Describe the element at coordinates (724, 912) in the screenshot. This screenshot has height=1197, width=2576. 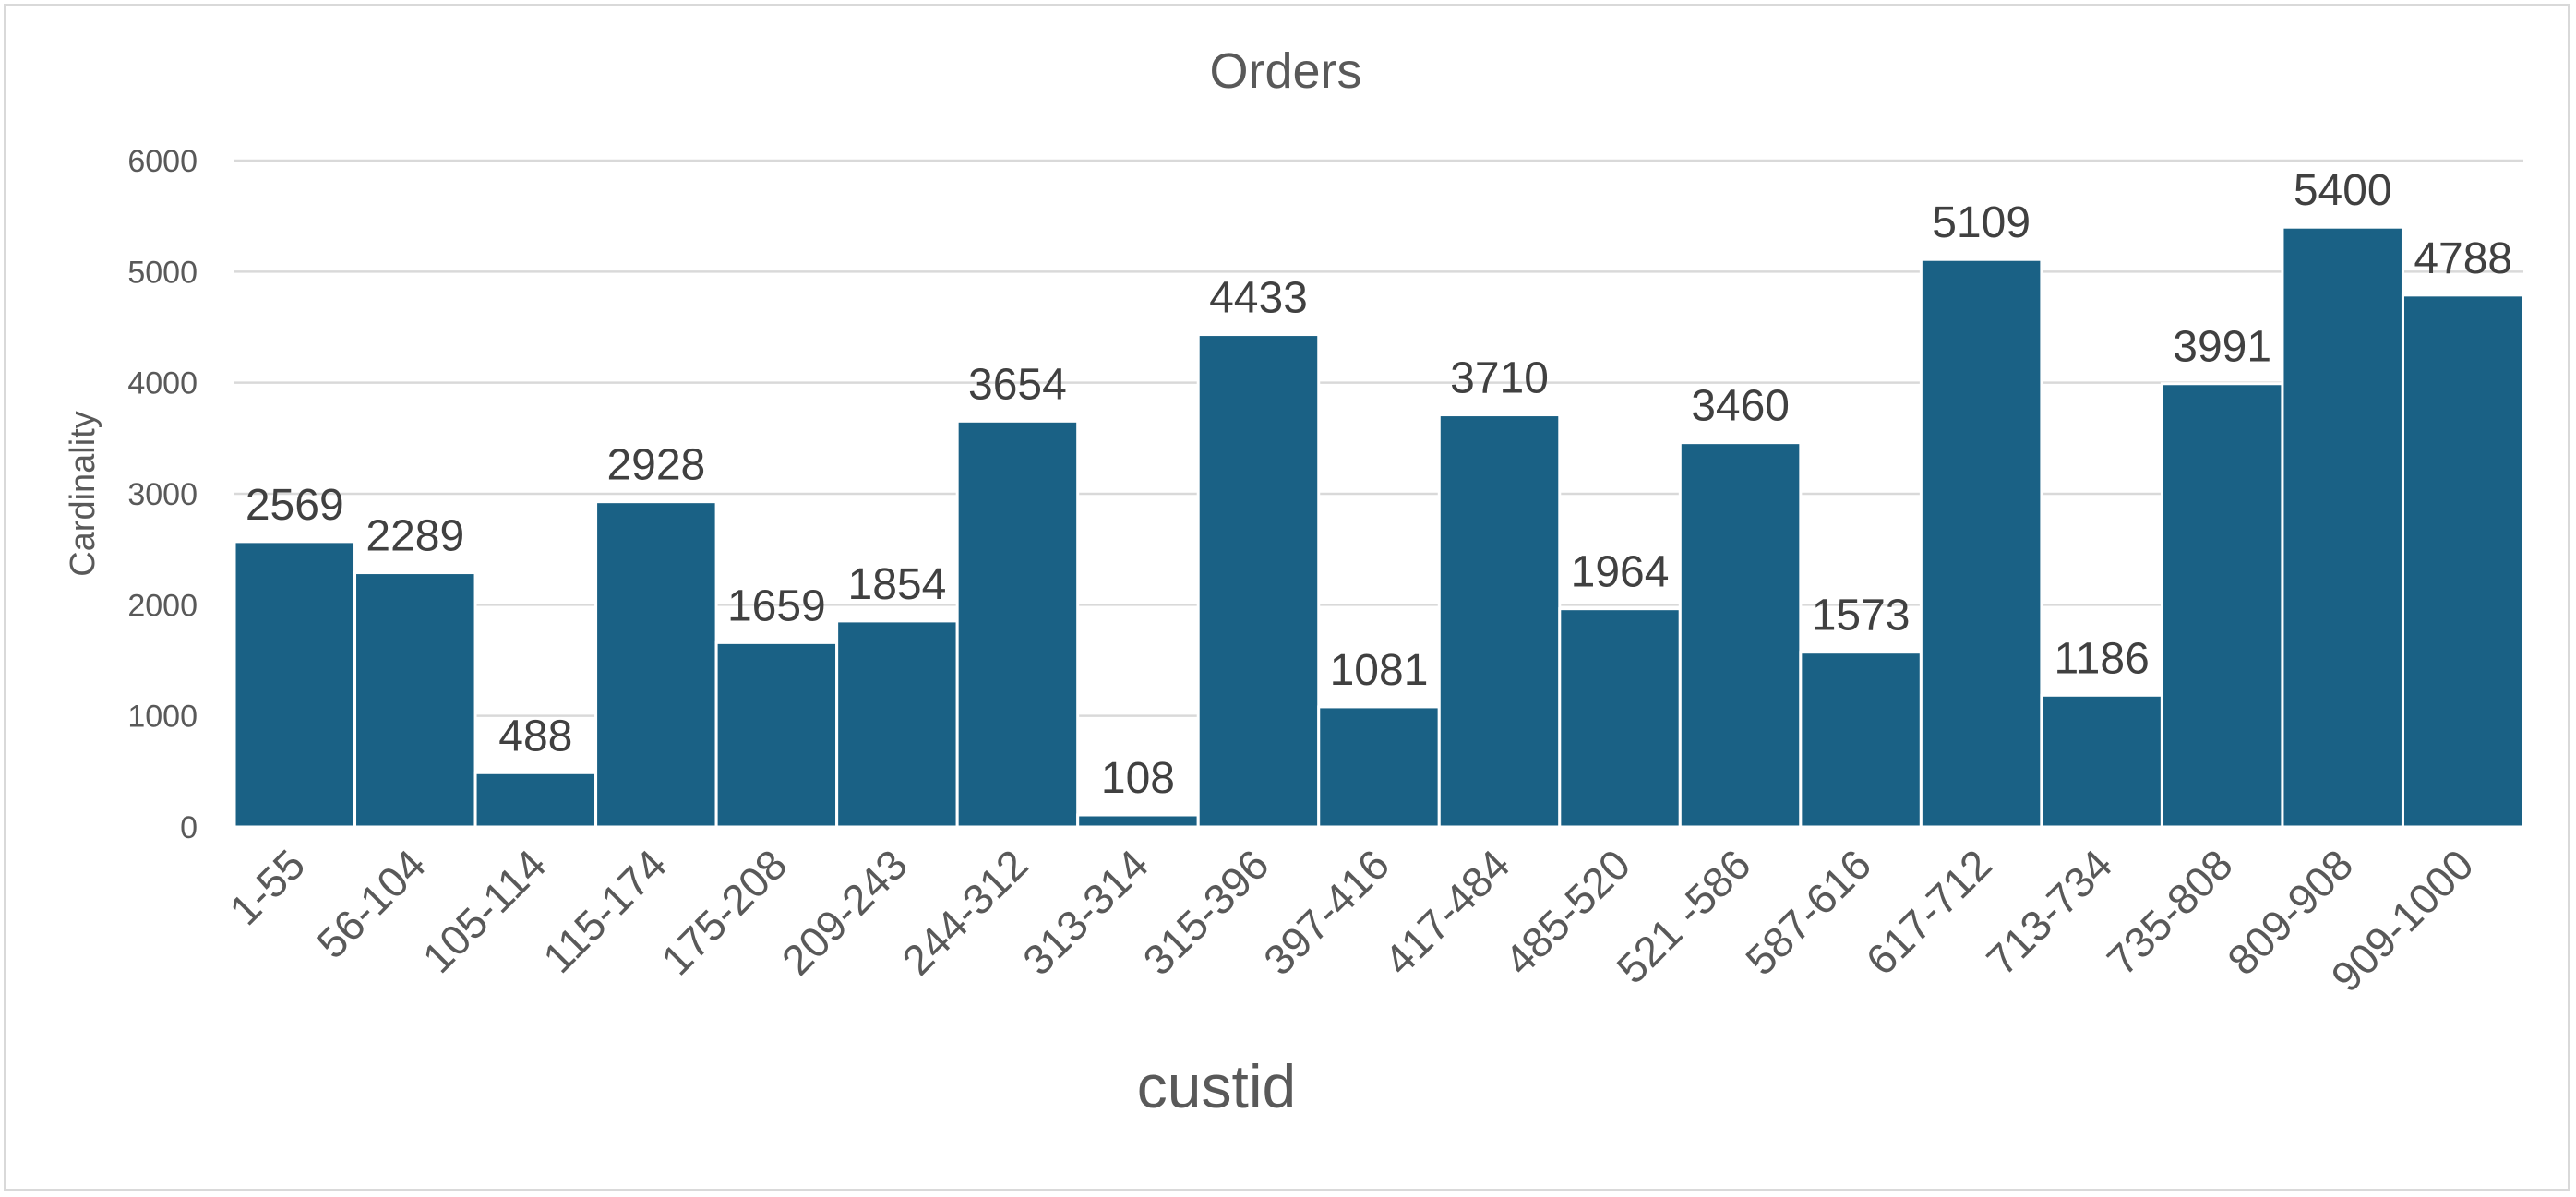
I see `x-tick-label: 175-208` at that location.